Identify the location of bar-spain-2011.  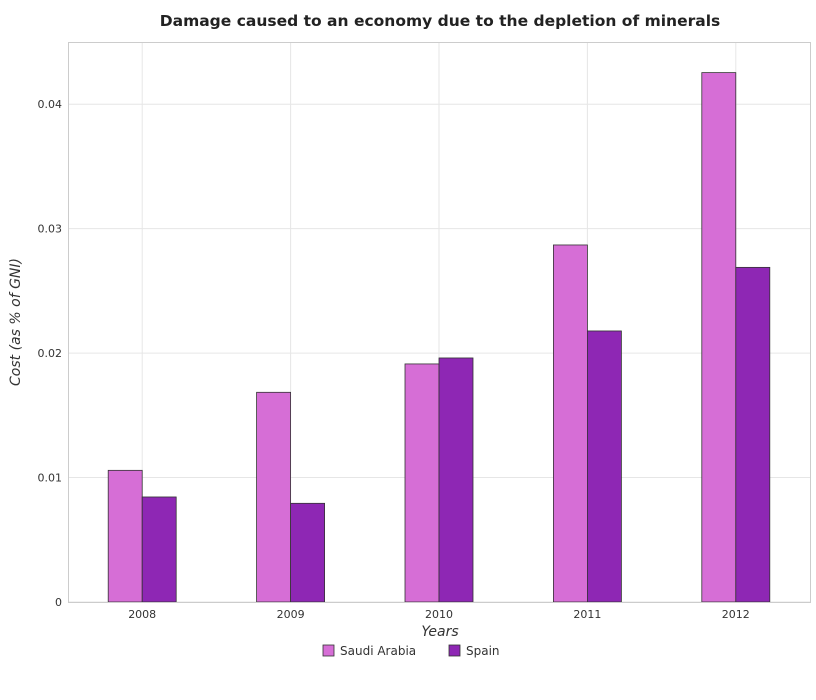
(604, 466).